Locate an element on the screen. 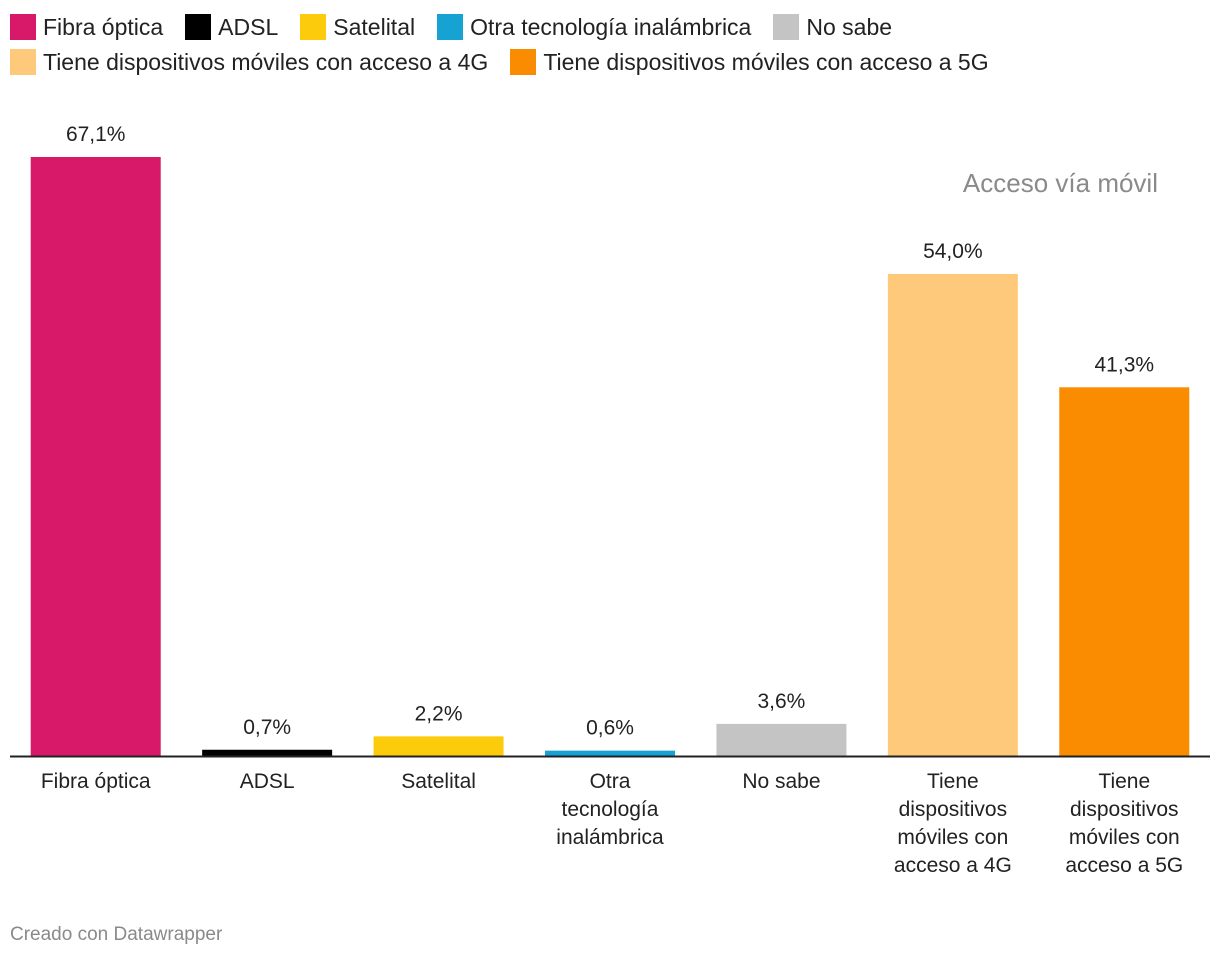 This screenshot has height=962, width=1220. category-label: ADSL is located at coordinates (267, 781).